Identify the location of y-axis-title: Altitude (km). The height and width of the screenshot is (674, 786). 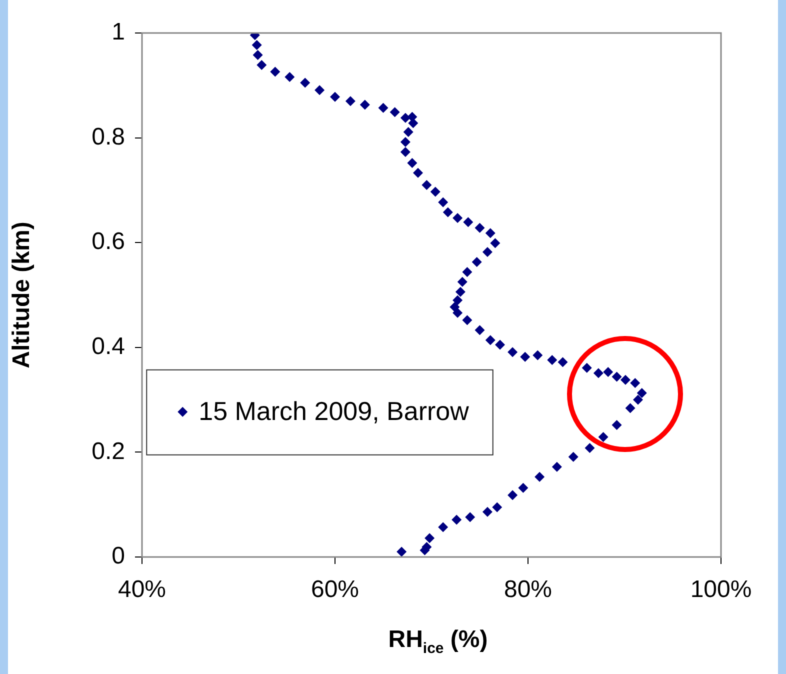
(22, 295).